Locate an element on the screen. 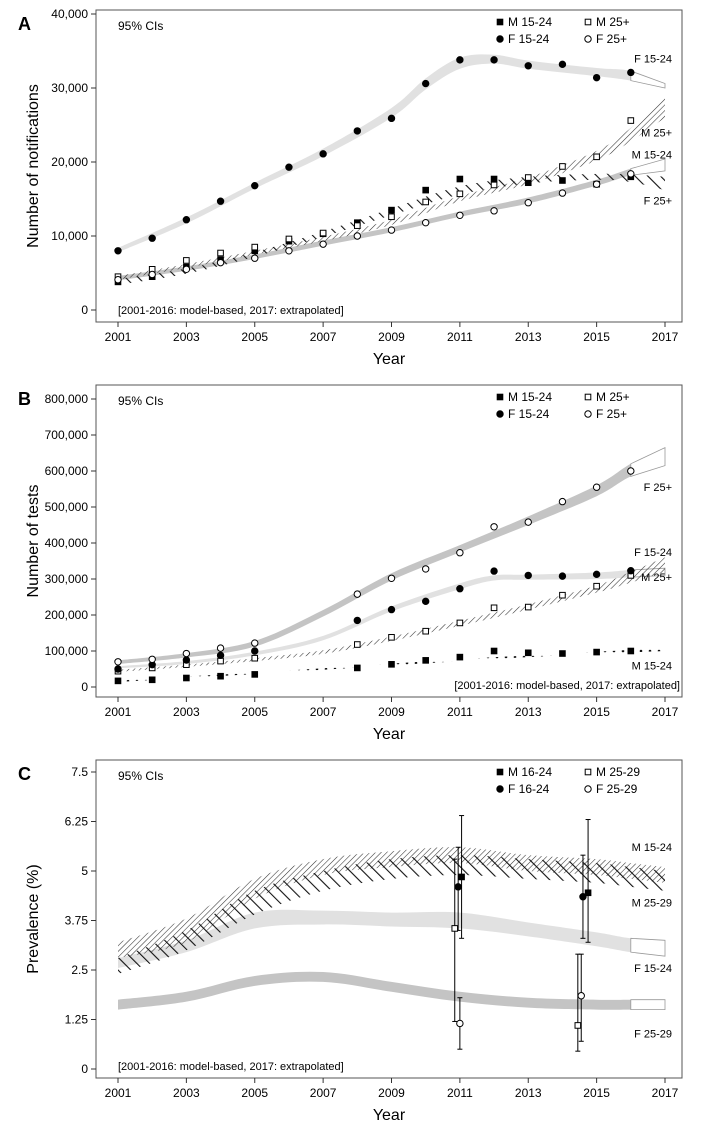  x-tick-label: 2009 is located at coordinates (391, 1093).